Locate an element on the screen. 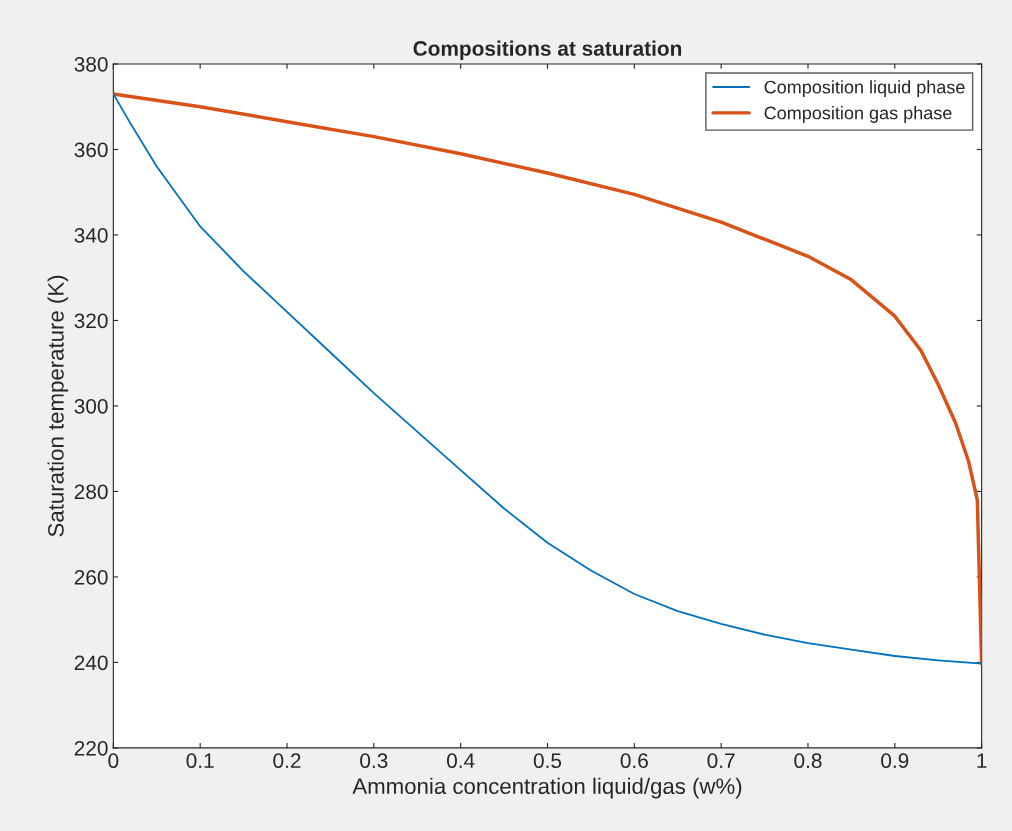 The width and height of the screenshot is (1012, 831). x-axis-title: Ammonia concentration liquid/gas (w%) is located at coordinates (547, 788).